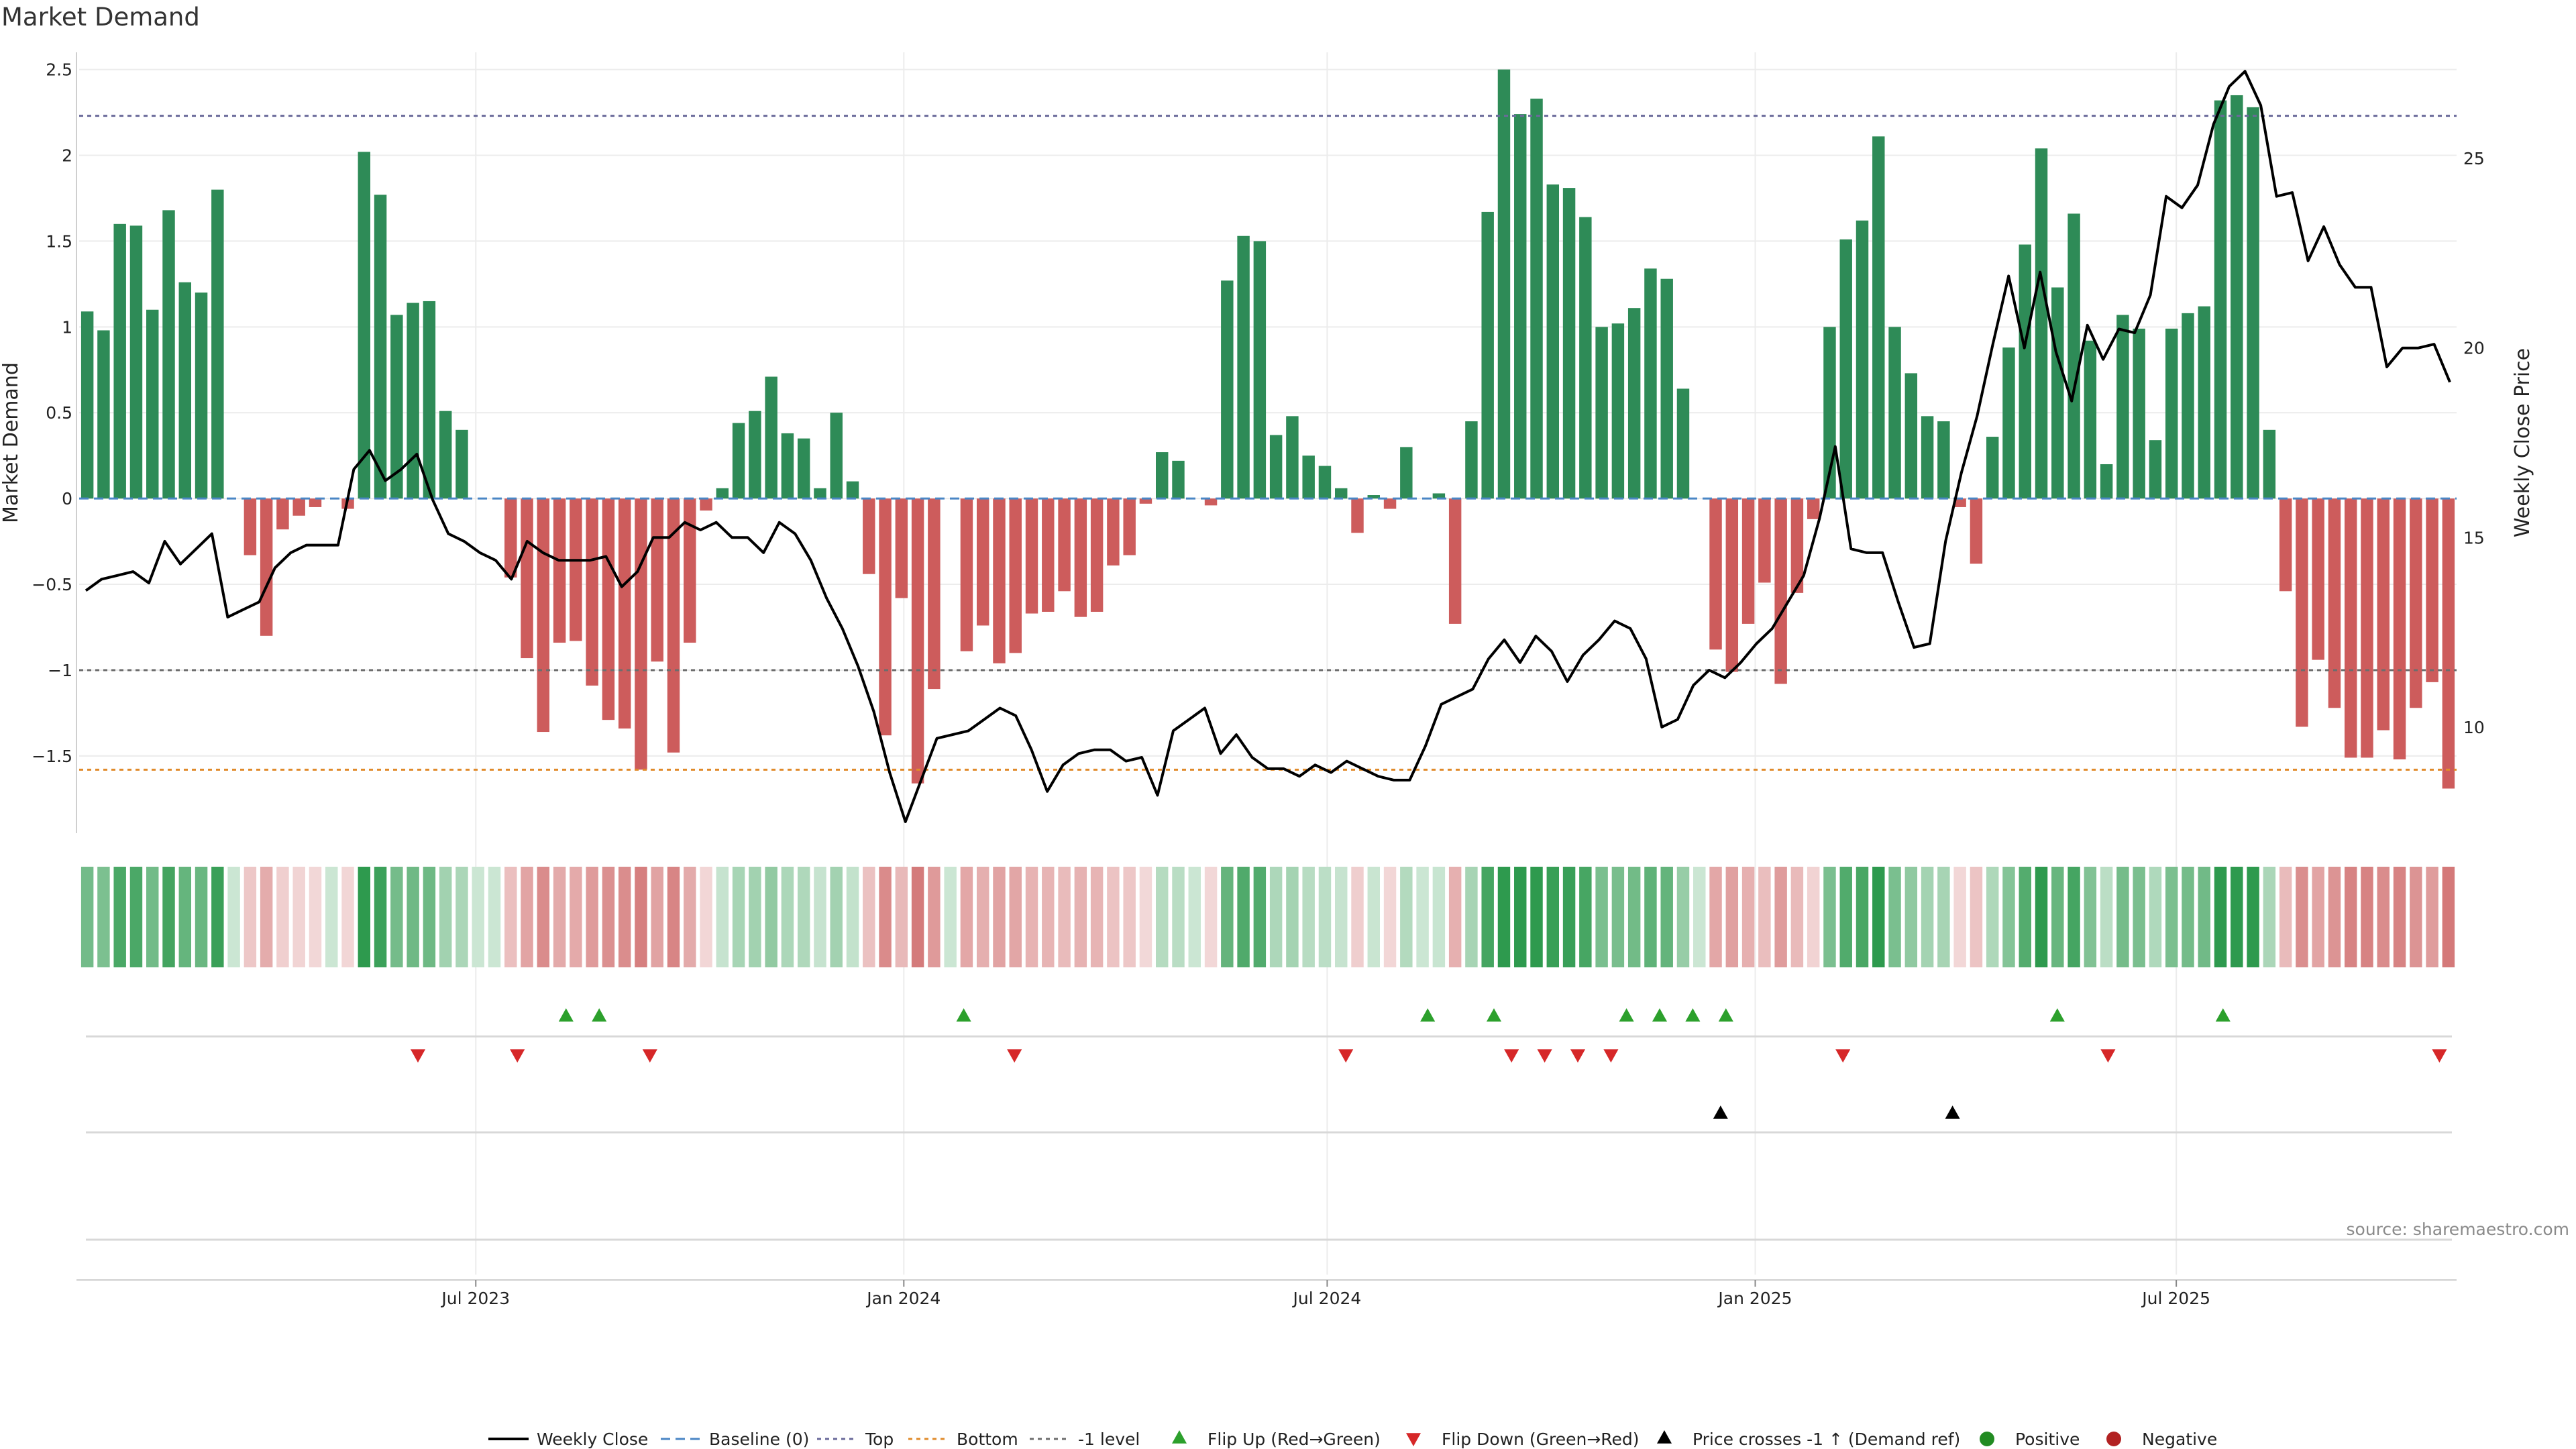 The width and height of the screenshot is (2576, 1449). Describe the element at coordinates (592, 1439) in the screenshot. I see `legend-label: Weekly Close` at that location.